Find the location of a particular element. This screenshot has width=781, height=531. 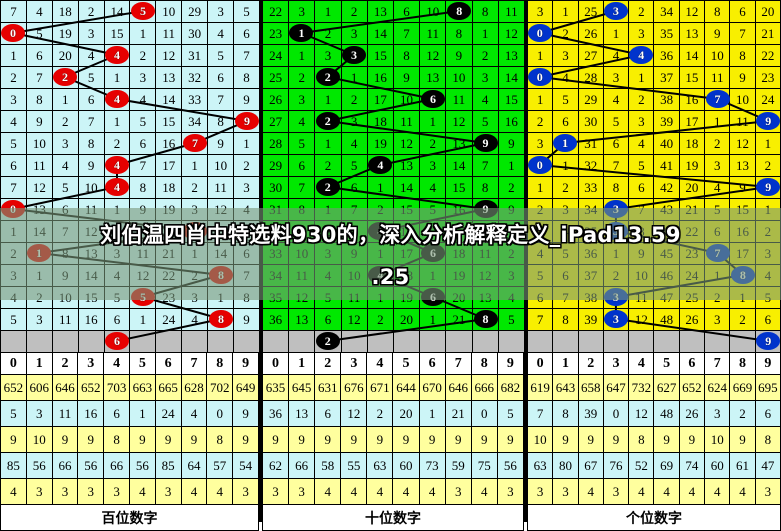

stats-row: 5 3 11 16 6 1 24 4 0 9 is located at coordinates (129, 413).